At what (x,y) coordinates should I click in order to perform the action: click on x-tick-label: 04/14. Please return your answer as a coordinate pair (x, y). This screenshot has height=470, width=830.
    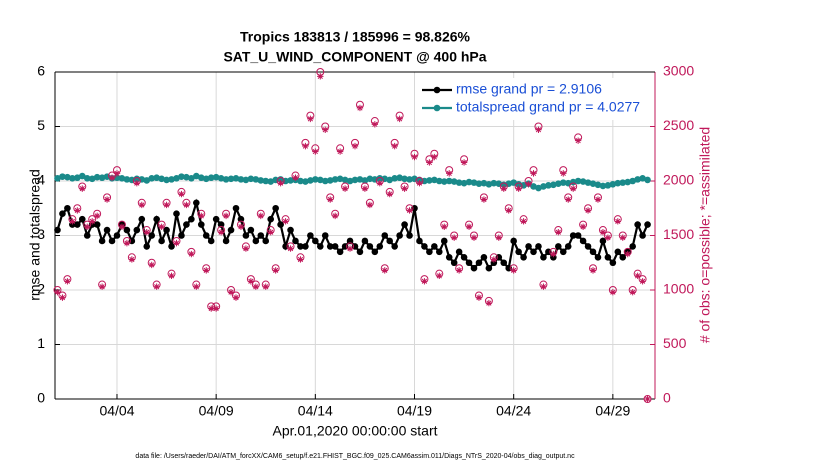
    Looking at the image, I should click on (315, 411).